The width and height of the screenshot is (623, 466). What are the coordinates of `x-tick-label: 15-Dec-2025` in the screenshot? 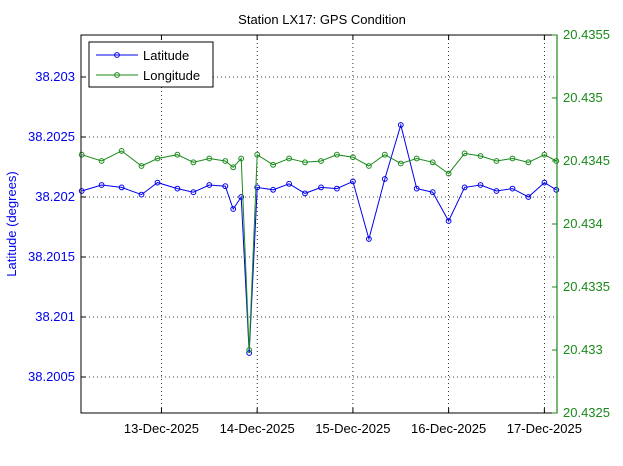 It's located at (352, 428).